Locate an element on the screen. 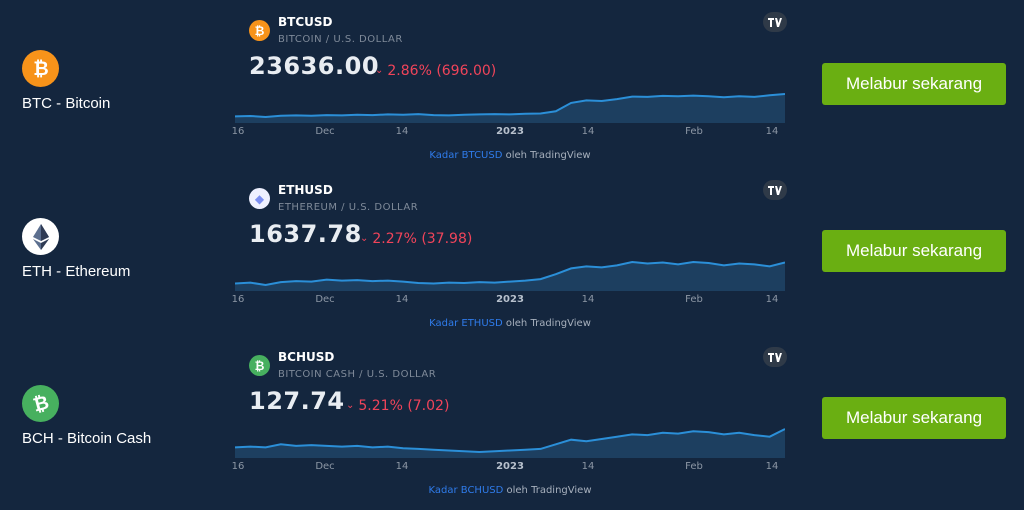 This screenshot has width=1024, height=510. price-value: 127.74 is located at coordinates (297, 401).